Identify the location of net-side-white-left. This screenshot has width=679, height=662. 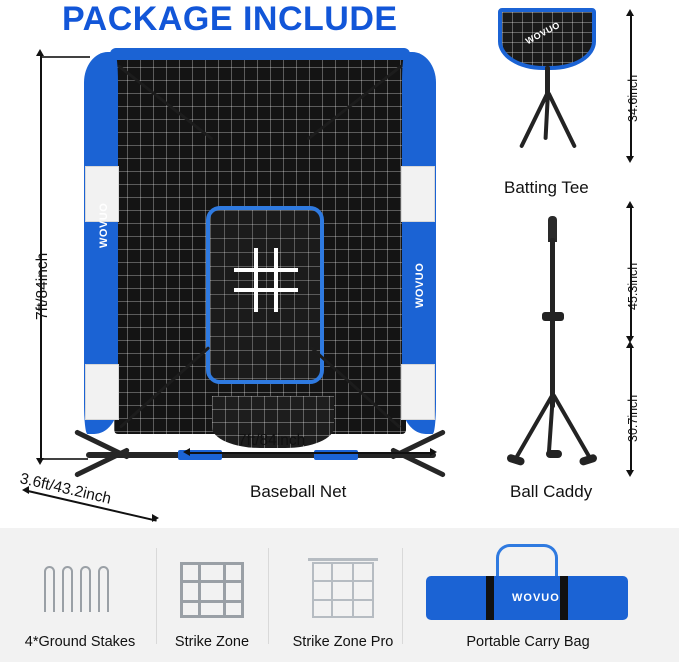
(102, 194).